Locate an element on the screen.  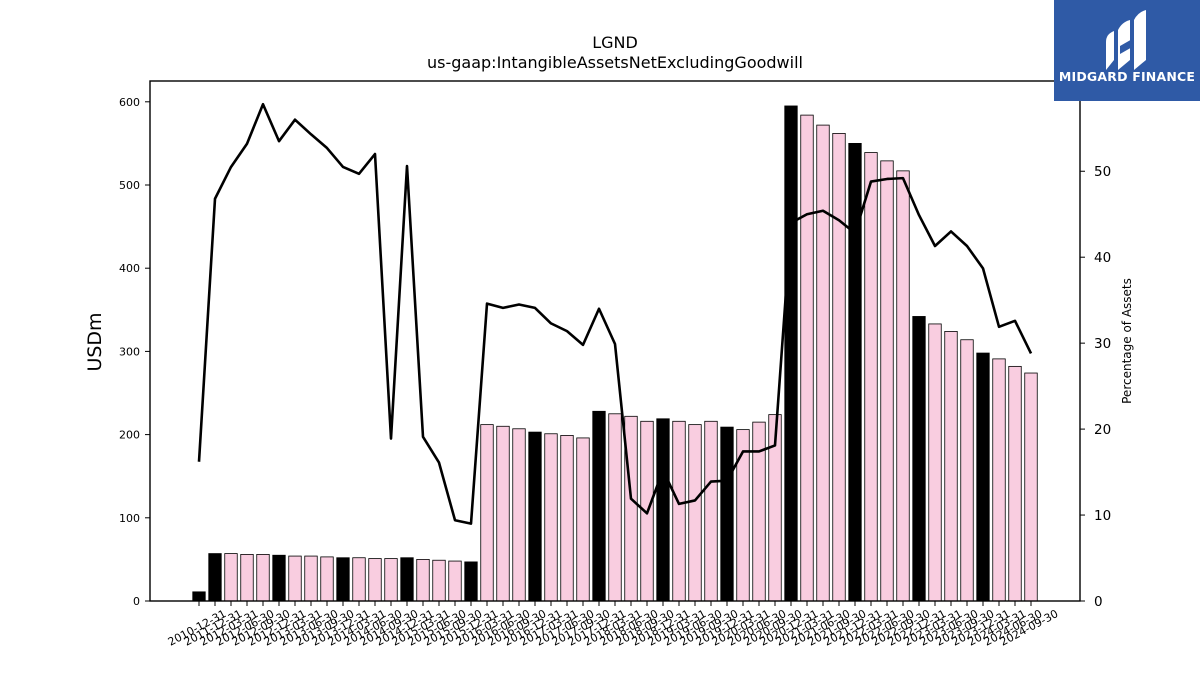
y2-tick-label: 20 is located at coordinates (1102, 430).